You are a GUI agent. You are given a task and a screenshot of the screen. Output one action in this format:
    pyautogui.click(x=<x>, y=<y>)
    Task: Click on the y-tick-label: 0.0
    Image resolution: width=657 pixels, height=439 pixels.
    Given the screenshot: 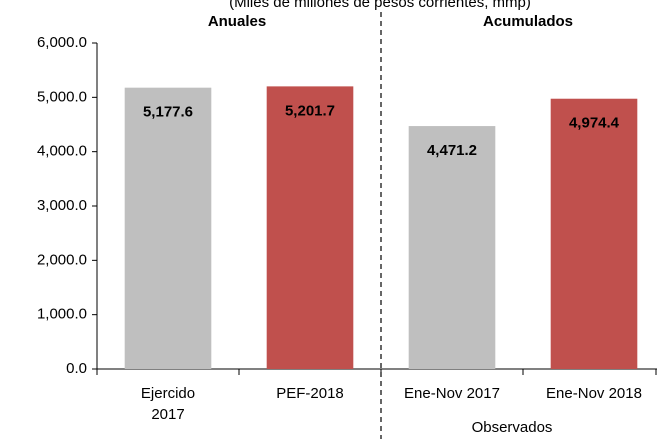 What is the action you would take?
    pyautogui.click(x=76, y=368)
    